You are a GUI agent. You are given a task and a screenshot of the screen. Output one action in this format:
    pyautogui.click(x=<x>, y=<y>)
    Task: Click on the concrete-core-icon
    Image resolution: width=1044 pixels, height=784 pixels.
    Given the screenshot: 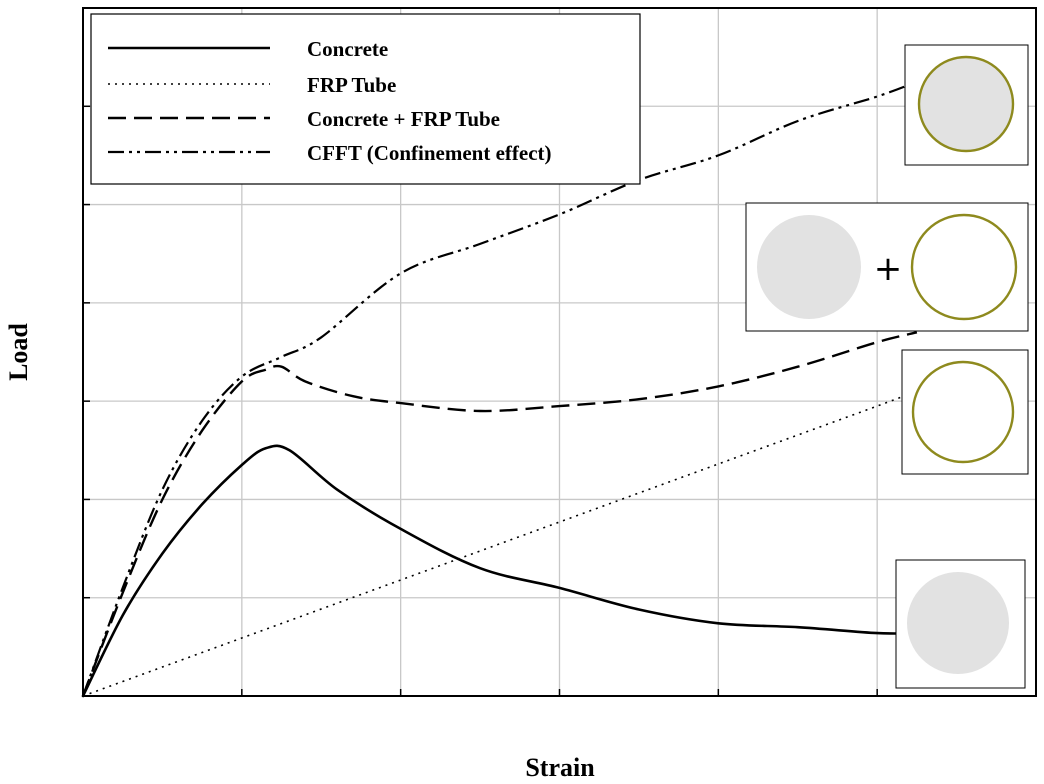 What is the action you would take?
    pyautogui.click(x=809, y=267)
    